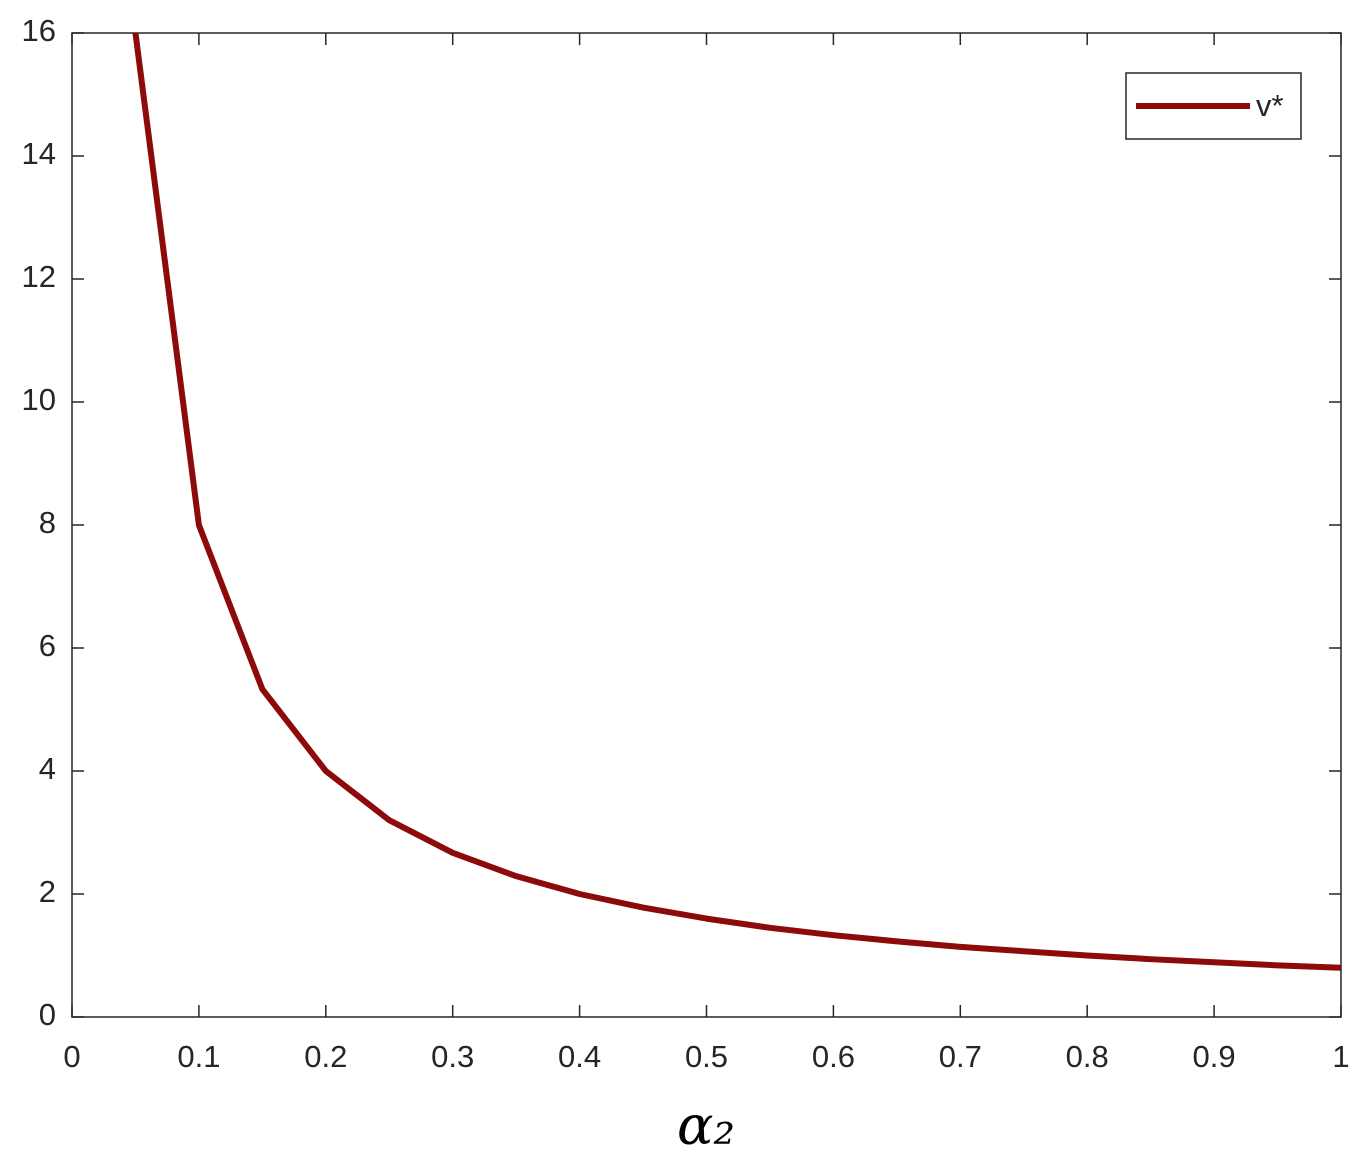 This screenshot has height=1171, width=1364. I want to click on y-tick-label: 12, so click(39, 276).